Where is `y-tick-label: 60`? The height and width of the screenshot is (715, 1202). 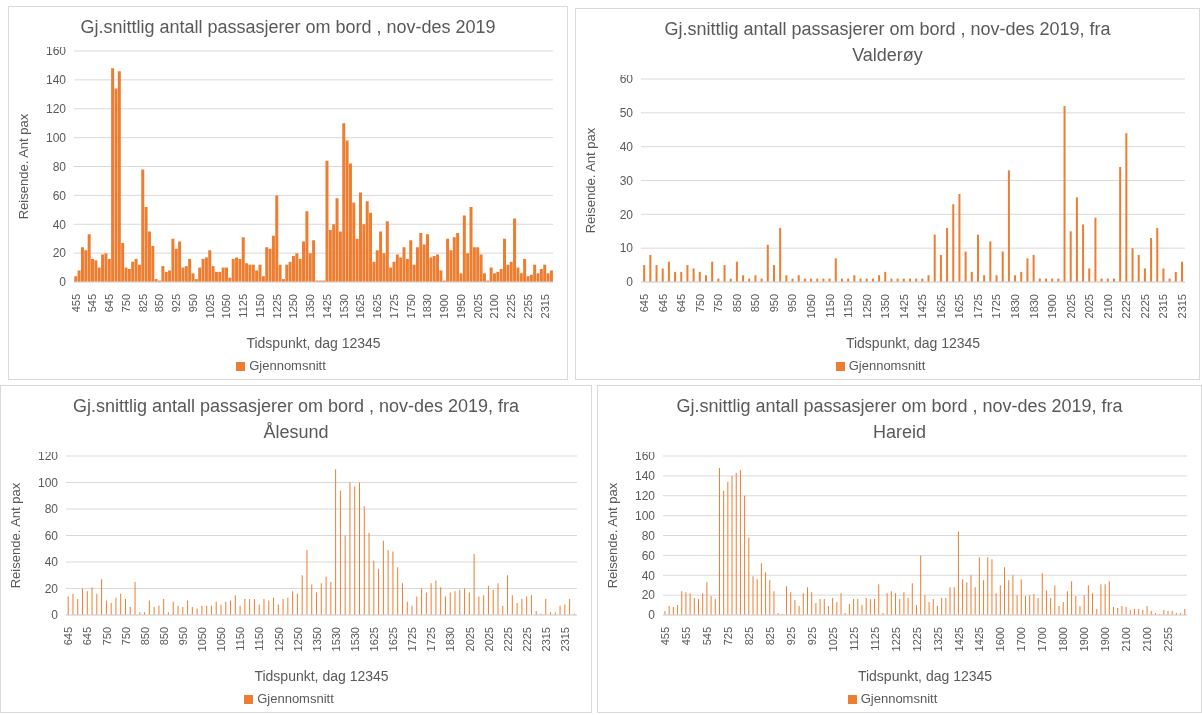 y-tick-label: 60 is located at coordinates (59, 195).